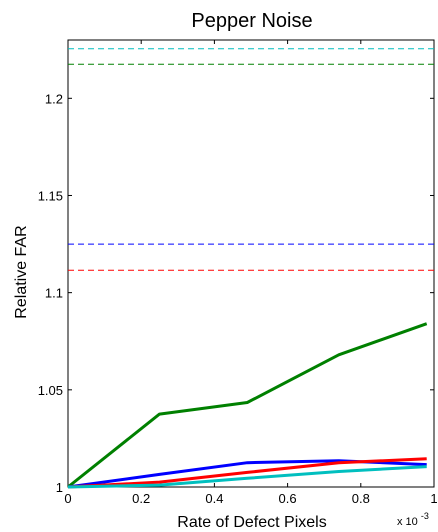 This screenshot has height=532, width=438. What do you see at coordinates (288, 498) in the screenshot?
I see `x-tick-label: 0.6` at bounding box center [288, 498].